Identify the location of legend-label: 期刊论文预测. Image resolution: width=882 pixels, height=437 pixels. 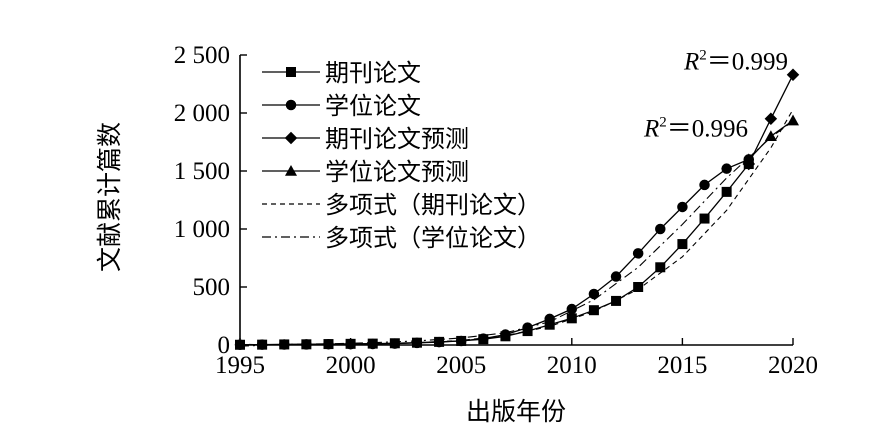
(397, 139).